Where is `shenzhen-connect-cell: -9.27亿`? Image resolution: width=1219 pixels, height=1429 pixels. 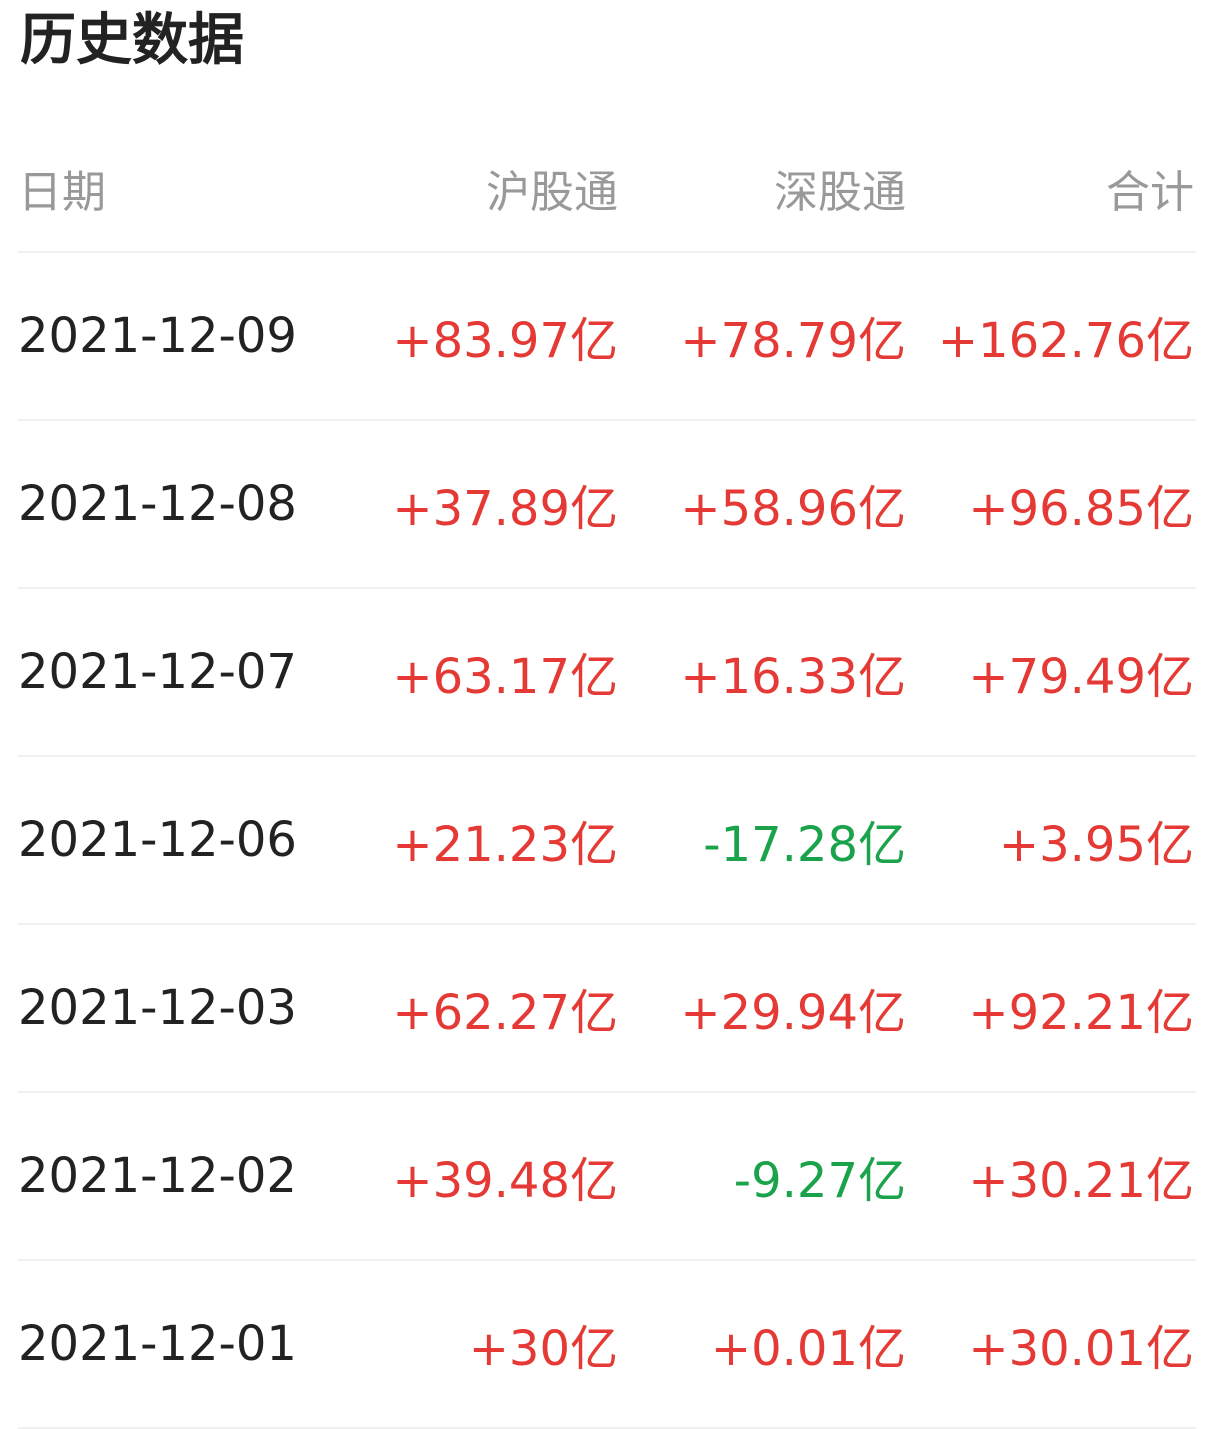
shenzhen-connect-cell: -9.27亿 is located at coordinates (819, 1181).